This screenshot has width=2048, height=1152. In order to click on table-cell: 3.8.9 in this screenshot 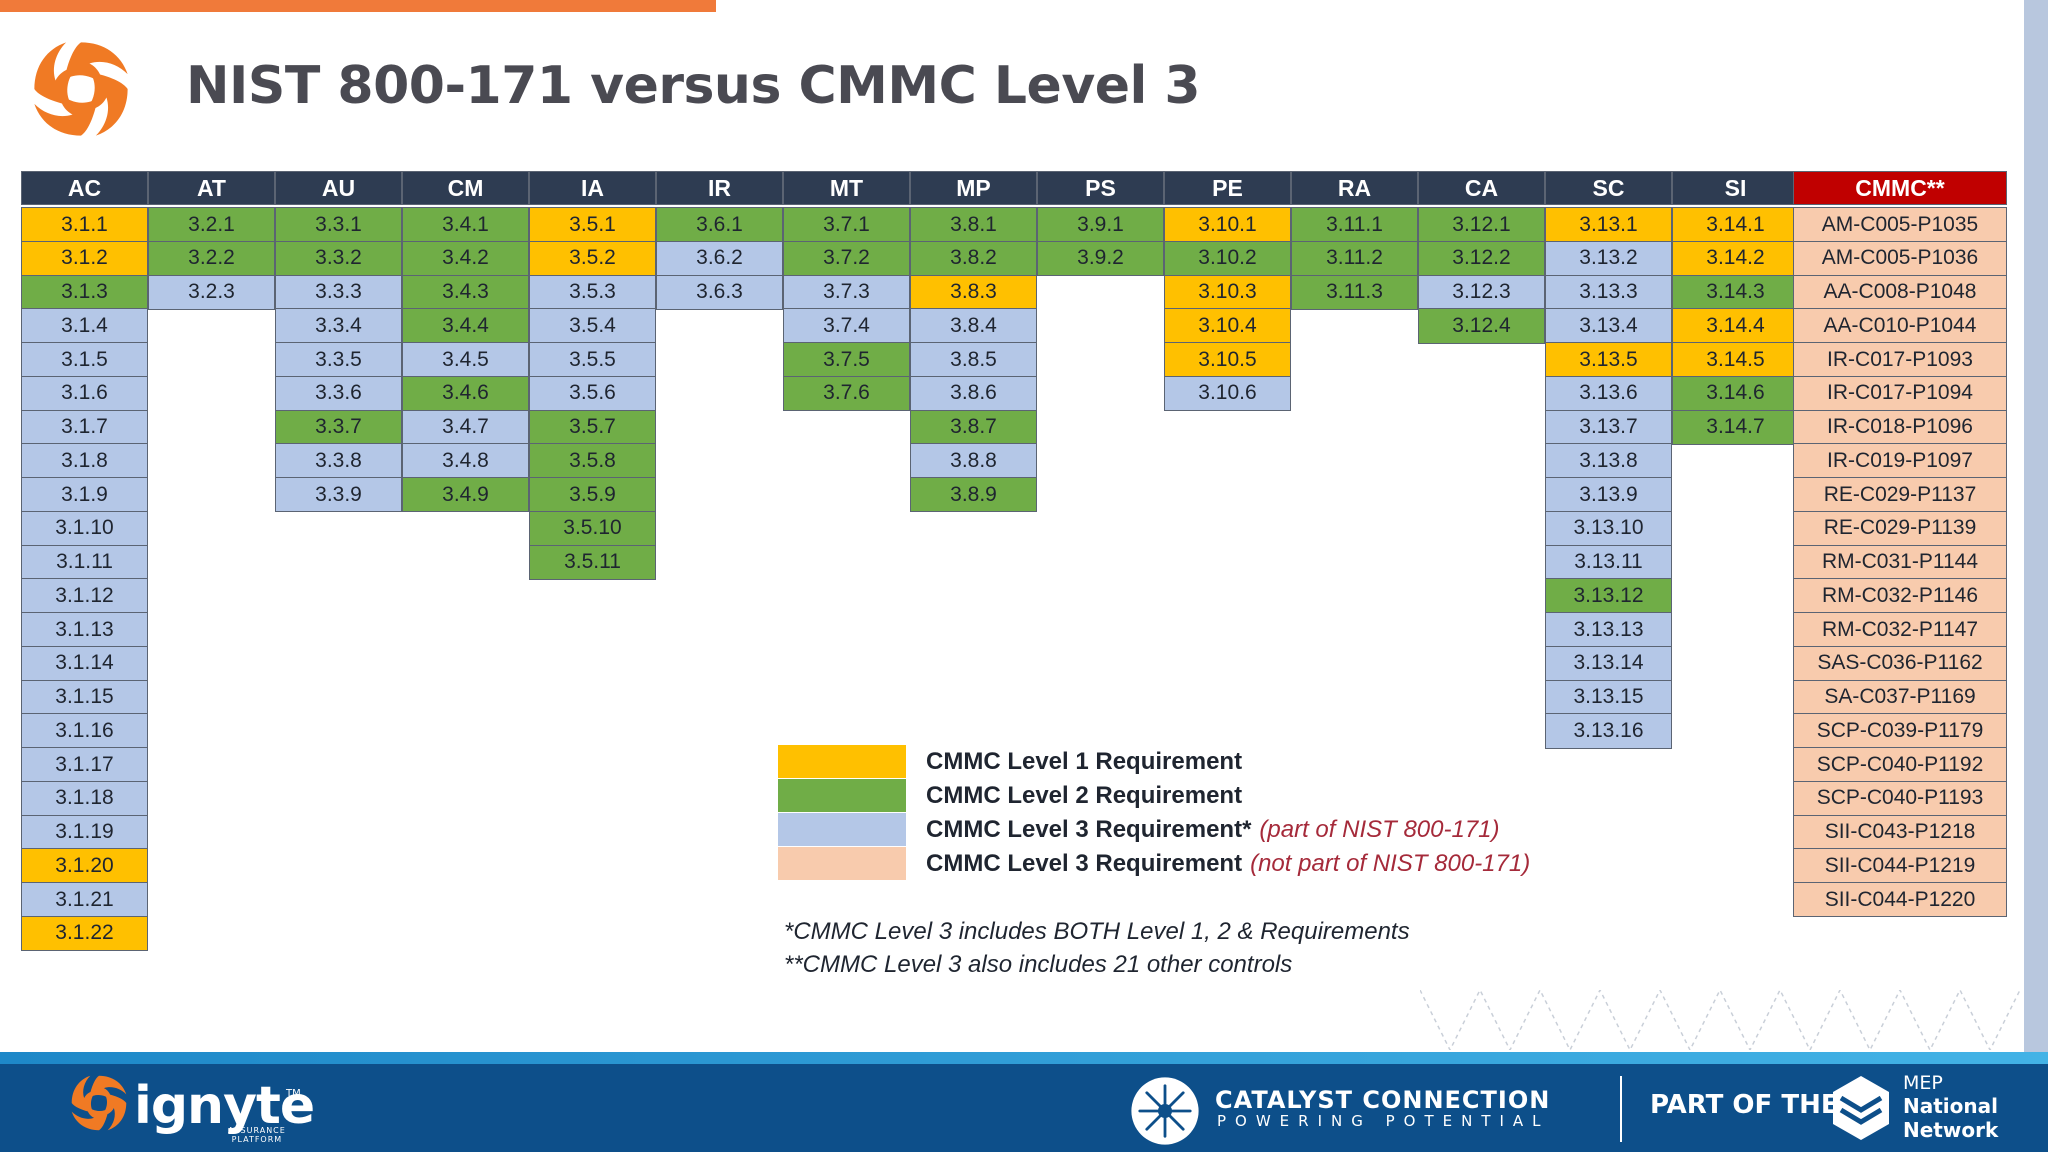, I will do `click(973, 495)`.